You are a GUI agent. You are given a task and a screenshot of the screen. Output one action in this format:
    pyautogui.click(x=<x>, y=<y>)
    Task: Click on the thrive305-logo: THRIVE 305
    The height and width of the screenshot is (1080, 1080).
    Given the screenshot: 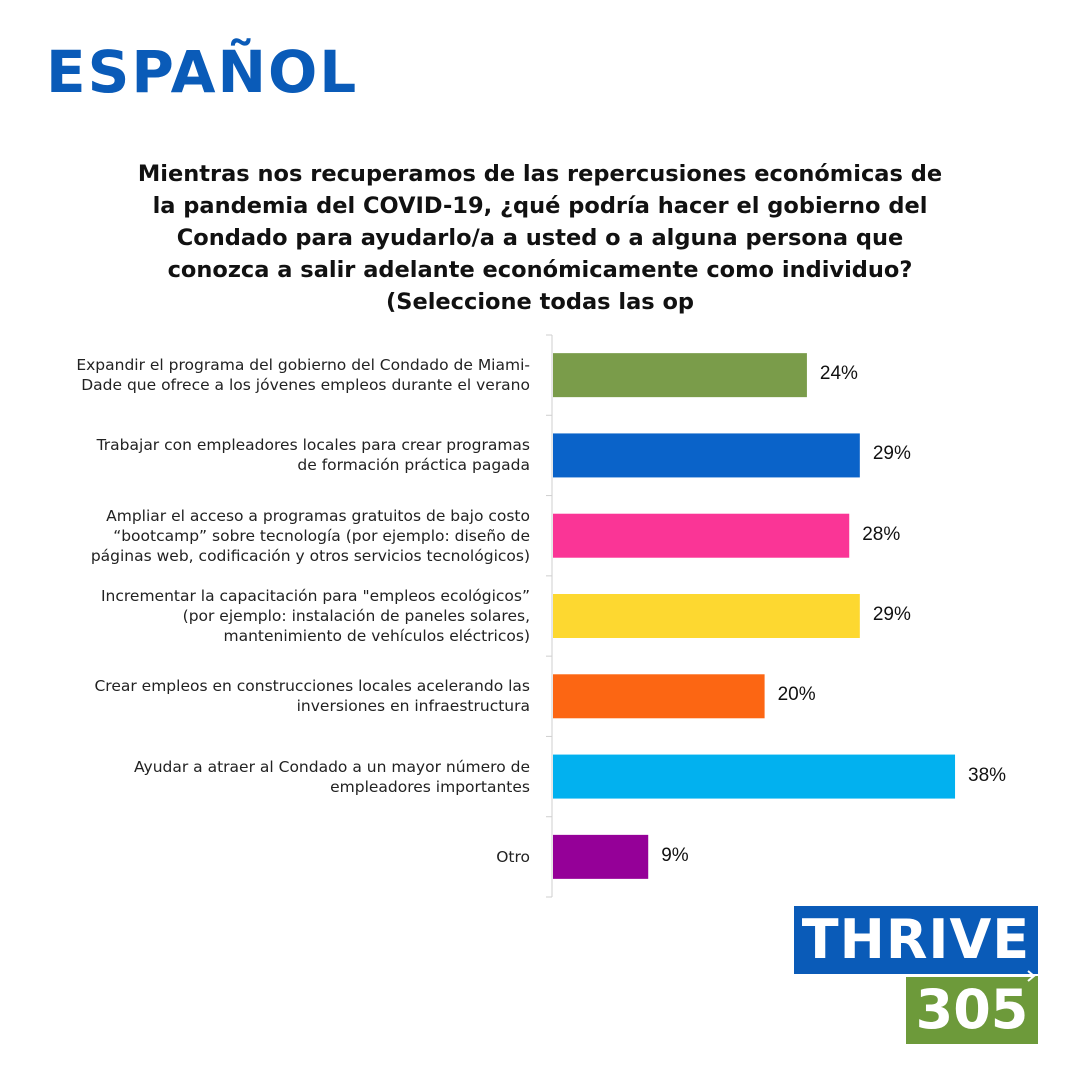 What is the action you would take?
    pyautogui.click(x=917, y=975)
    